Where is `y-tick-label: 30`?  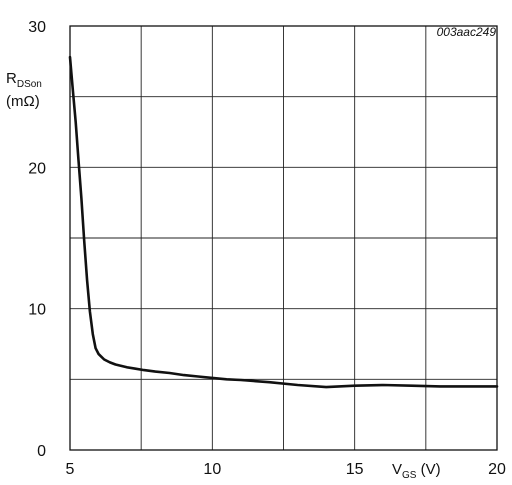 y-tick-label: 30 is located at coordinates (37, 27).